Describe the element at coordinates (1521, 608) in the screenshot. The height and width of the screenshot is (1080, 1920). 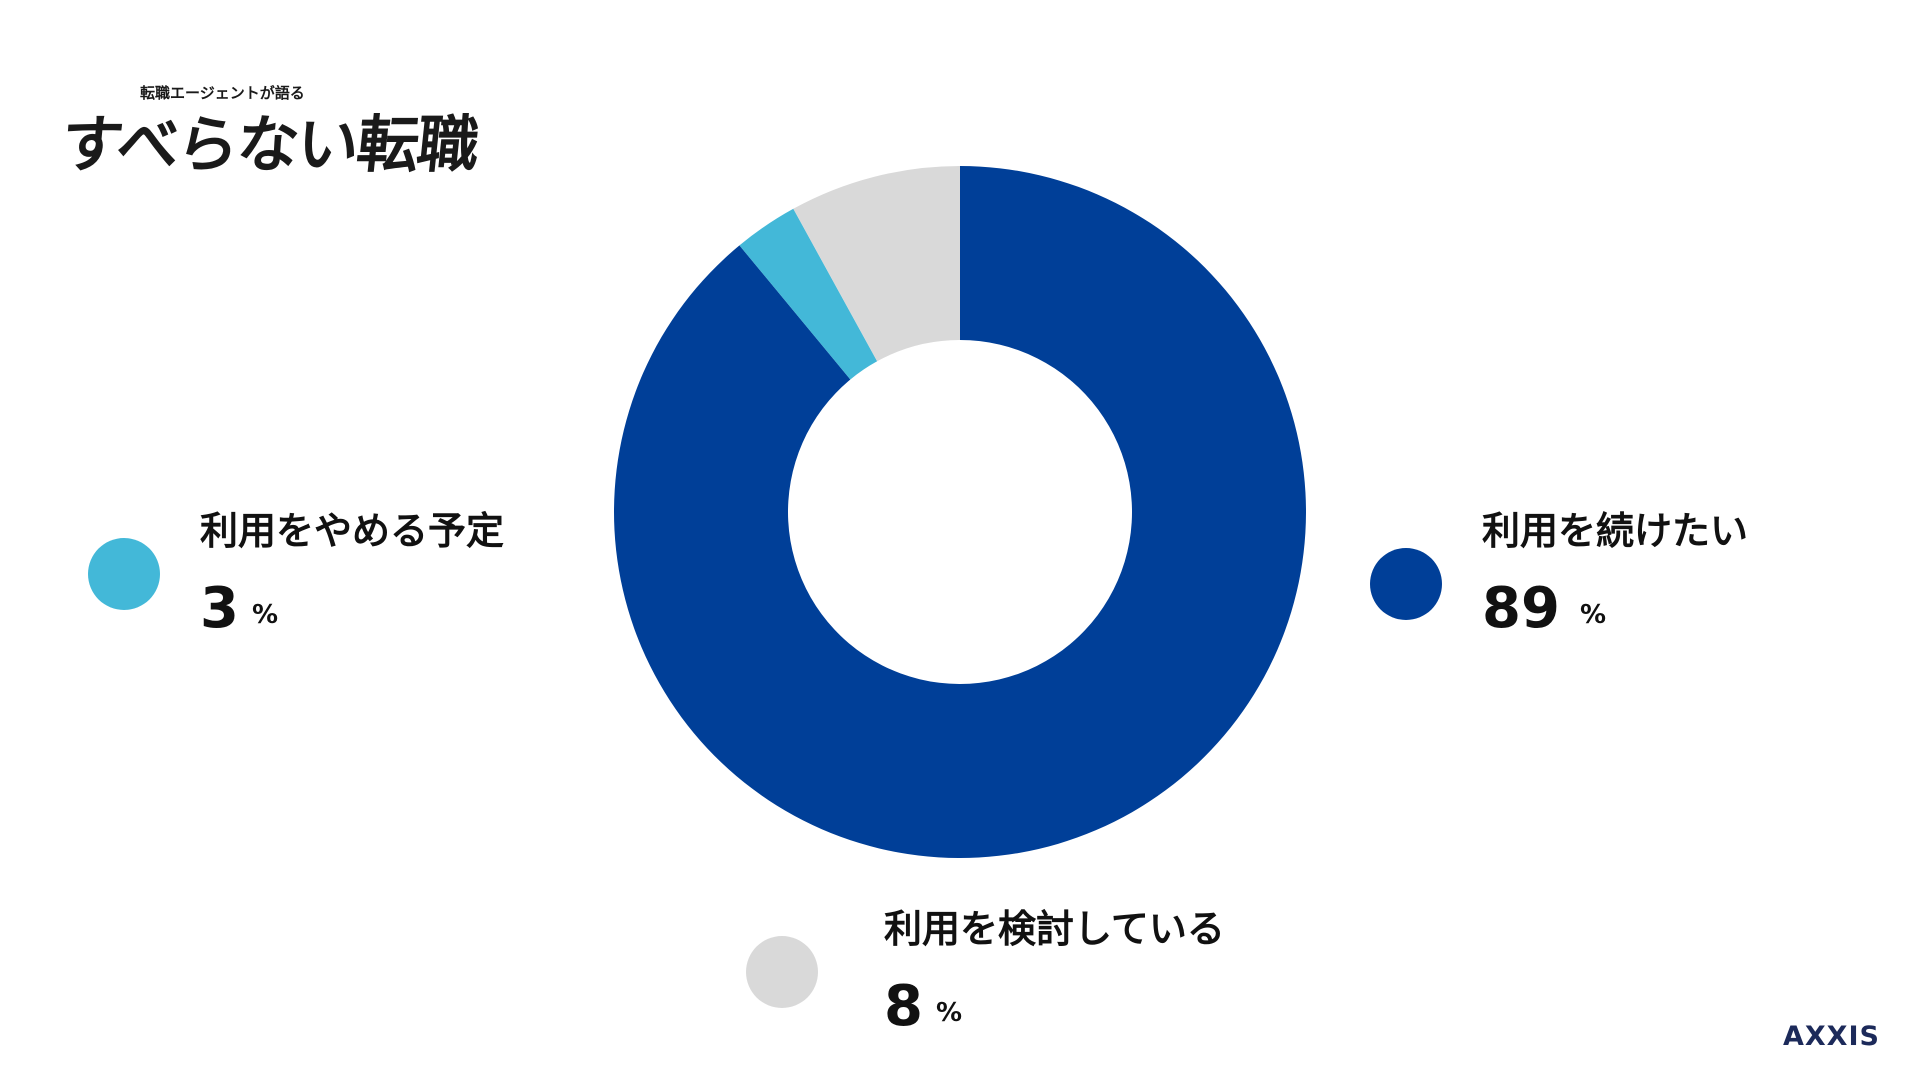
I see `legend-value-continue: 89` at that location.